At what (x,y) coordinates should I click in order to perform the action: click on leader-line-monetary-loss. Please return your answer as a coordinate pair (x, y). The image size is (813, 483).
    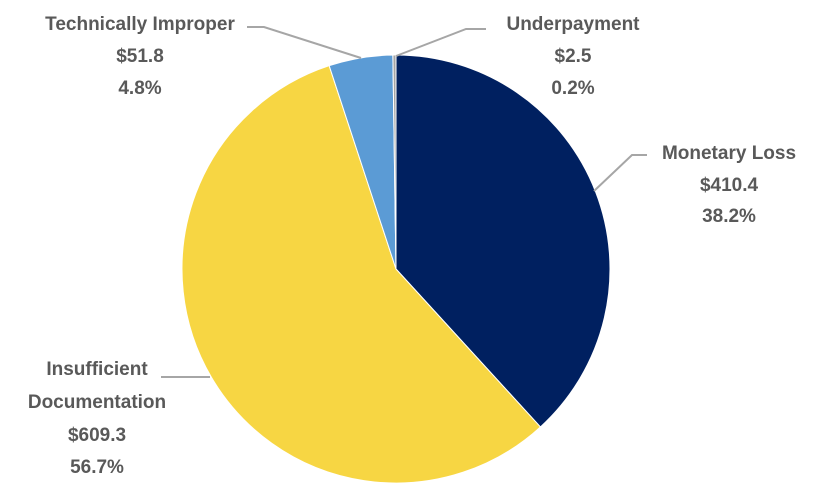
    Looking at the image, I should click on (620, 173).